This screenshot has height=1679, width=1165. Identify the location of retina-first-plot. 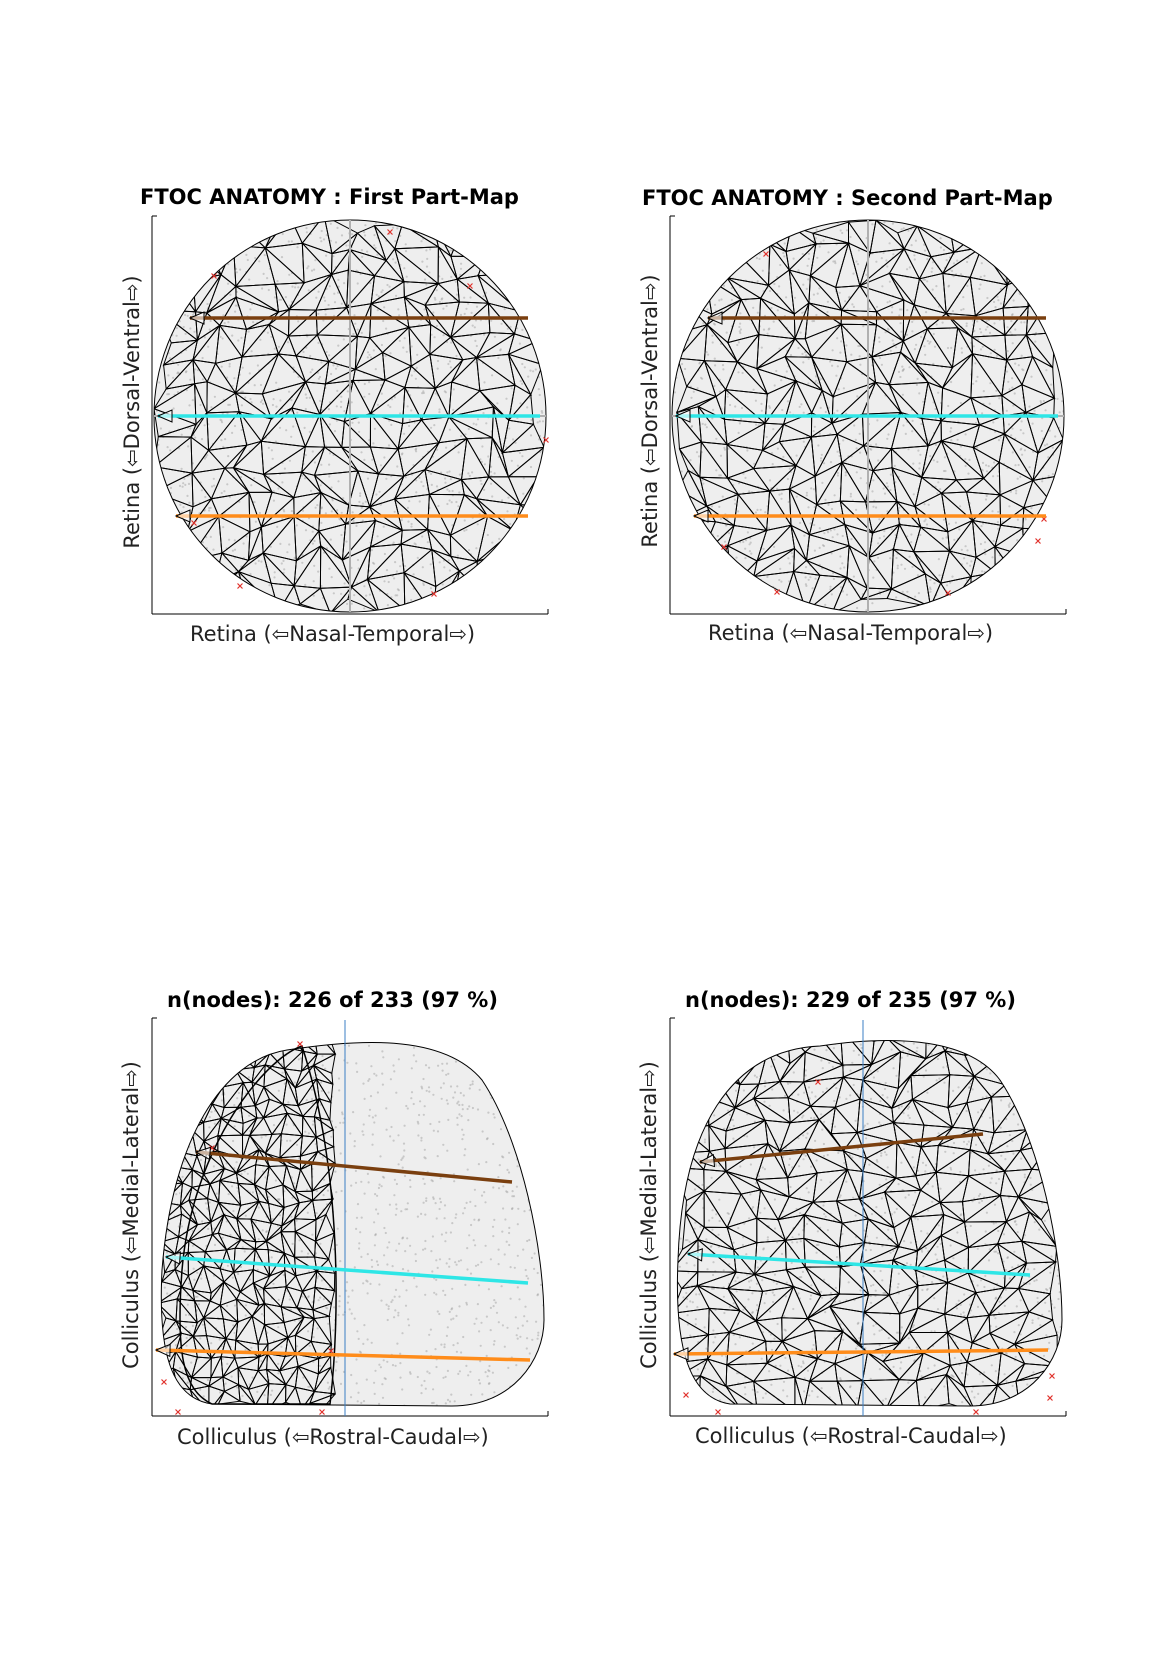
(350, 415).